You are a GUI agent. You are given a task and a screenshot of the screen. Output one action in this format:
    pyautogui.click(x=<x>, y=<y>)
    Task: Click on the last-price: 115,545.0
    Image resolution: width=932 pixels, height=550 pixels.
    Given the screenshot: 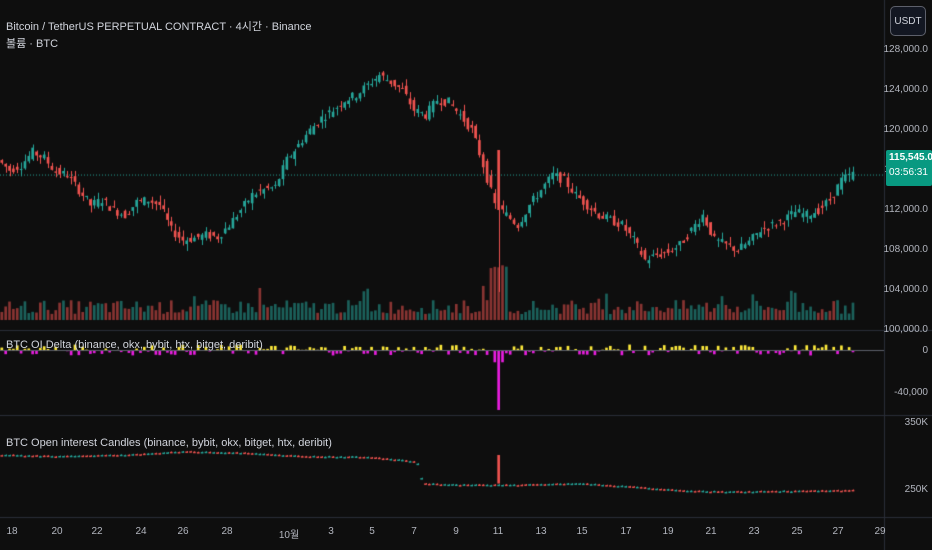 What is the action you would take?
    pyautogui.click(x=910, y=157)
    